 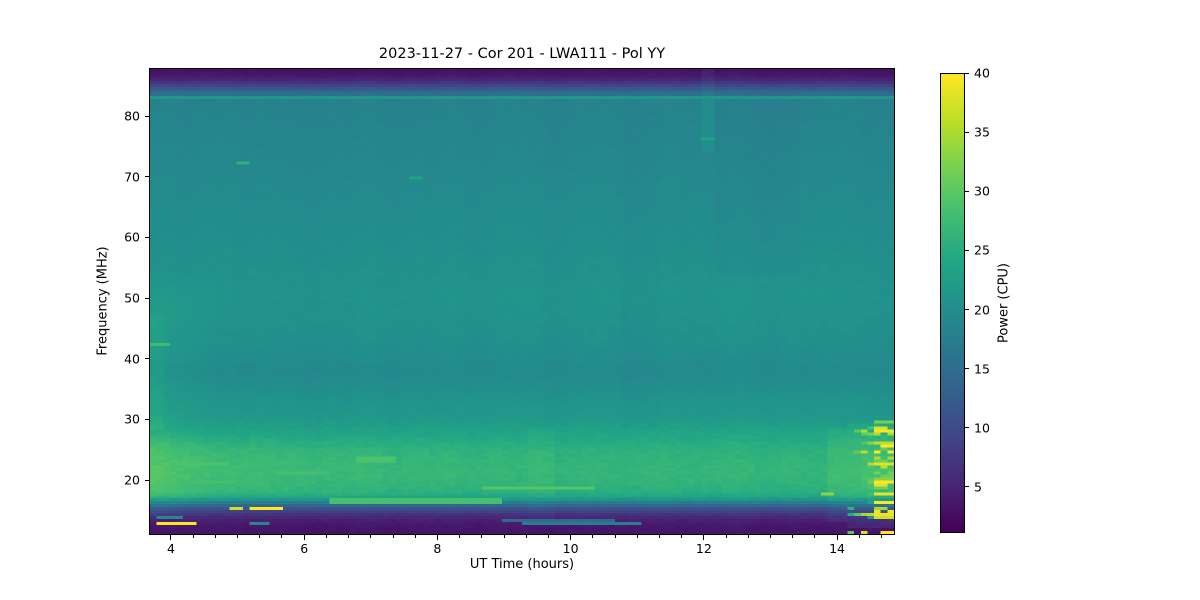 I want to click on y-tick-label: 20, so click(x=132, y=480).